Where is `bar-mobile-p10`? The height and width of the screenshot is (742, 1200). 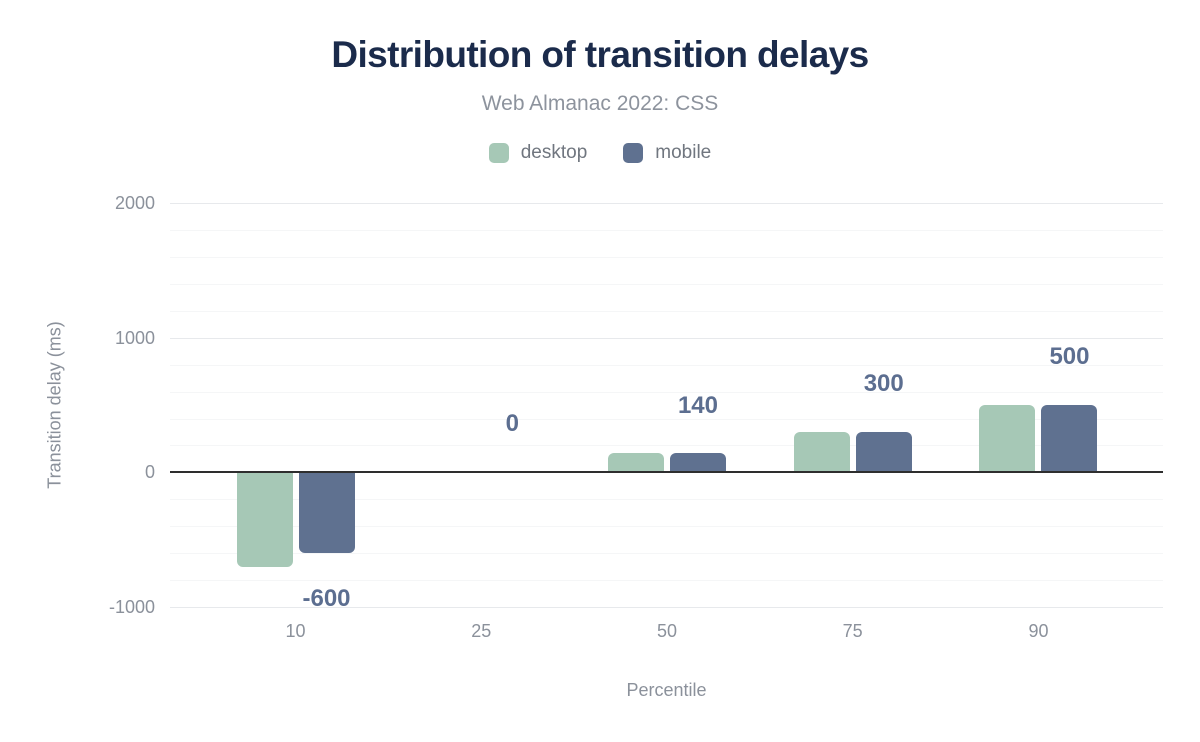
bar-mobile-p10 is located at coordinates (326, 513).